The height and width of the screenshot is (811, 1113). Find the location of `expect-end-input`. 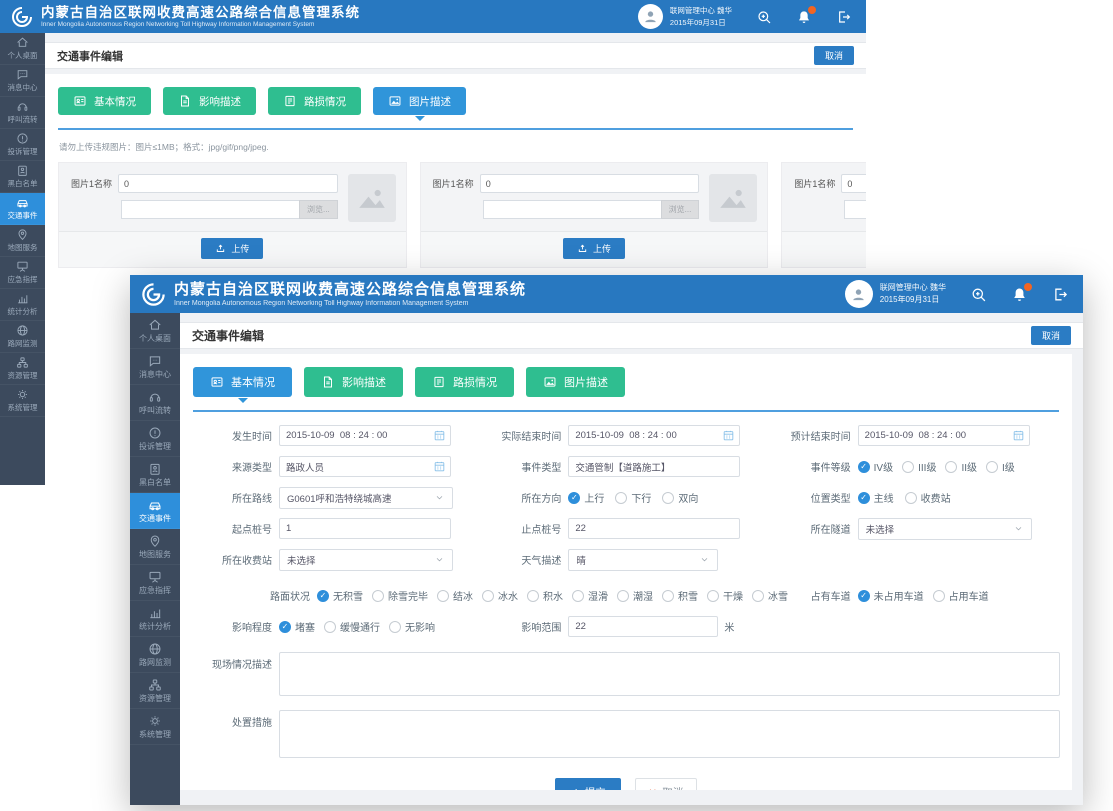

expect-end-input is located at coordinates (943, 436).